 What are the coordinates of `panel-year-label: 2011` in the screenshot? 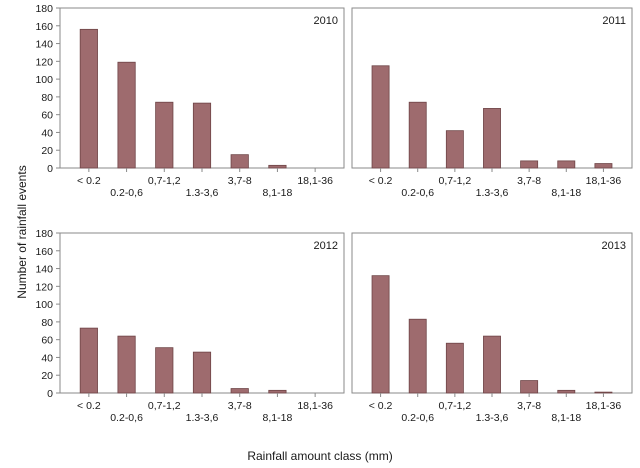 It's located at (614, 21).